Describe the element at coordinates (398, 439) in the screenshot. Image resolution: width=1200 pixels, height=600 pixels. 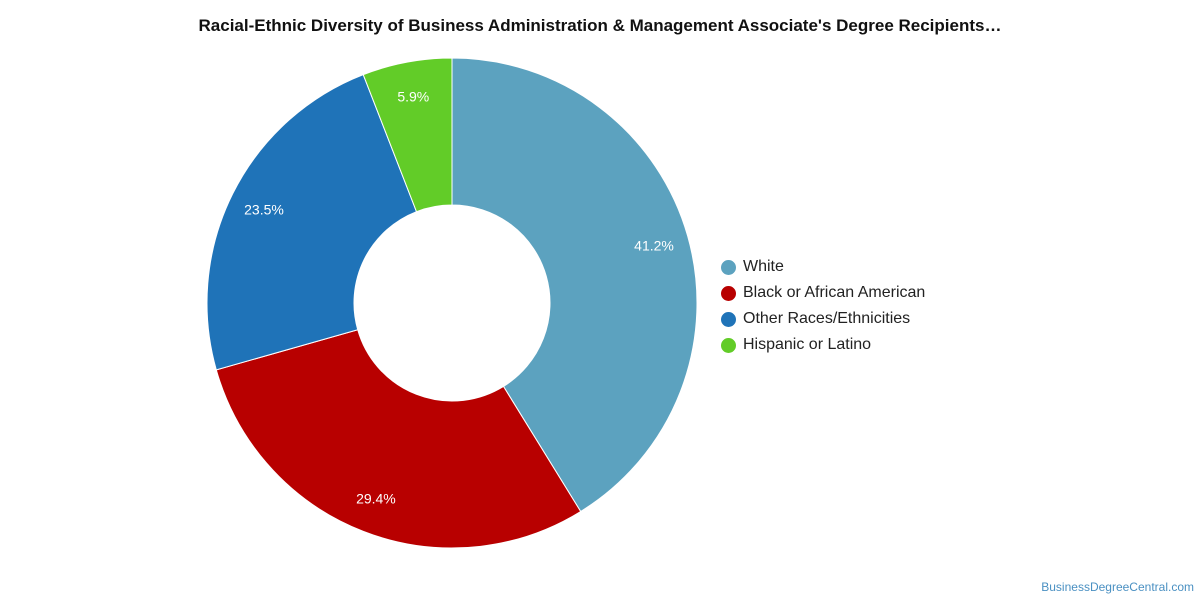
I see `slice-black-or-african-american` at that location.